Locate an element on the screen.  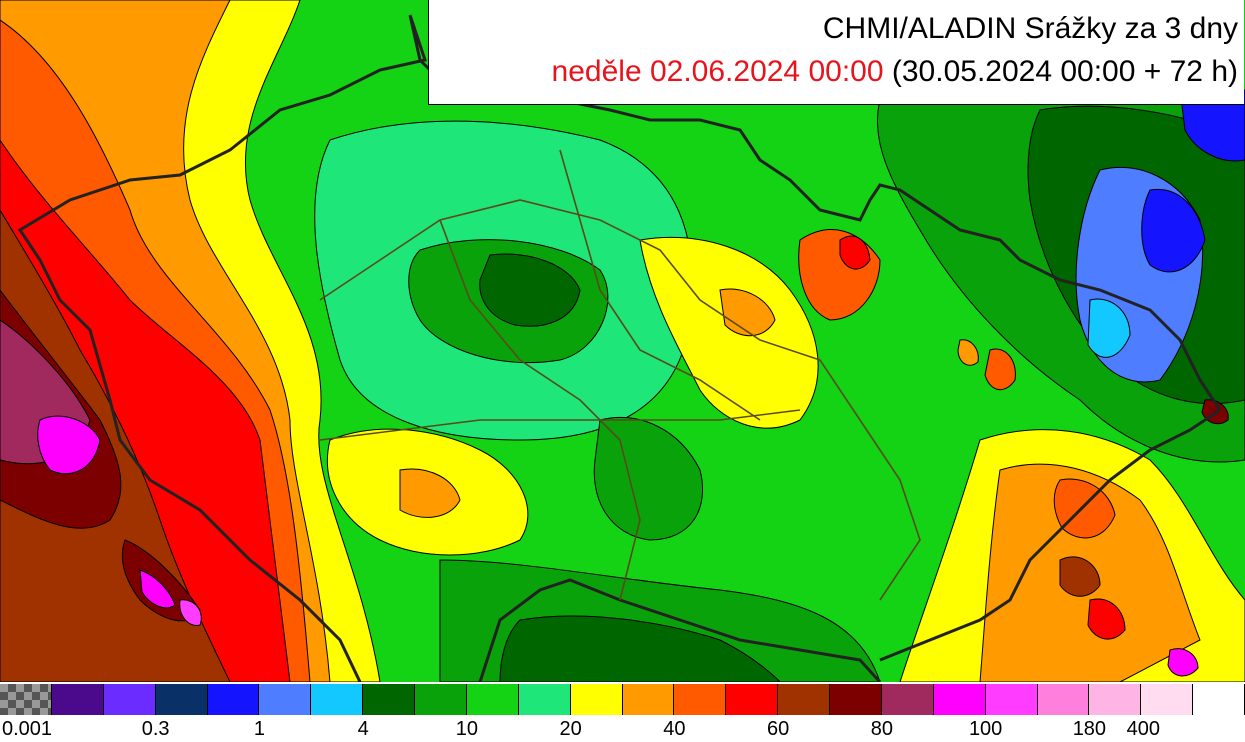
legend-tick-label: 0.3 is located at coordinates (155, 729).